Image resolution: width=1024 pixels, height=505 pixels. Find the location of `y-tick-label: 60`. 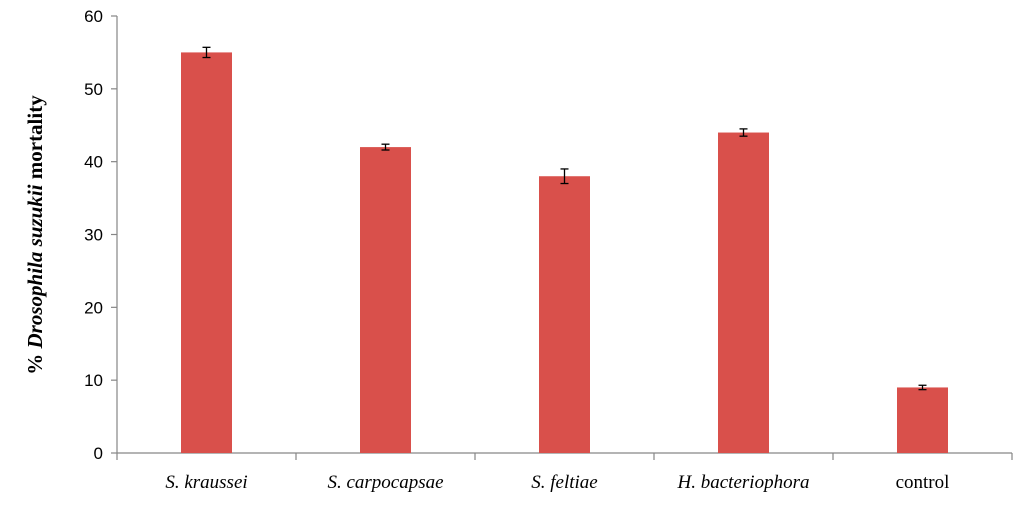

y-tick-label: 60 is located at coordinates (93, 16).